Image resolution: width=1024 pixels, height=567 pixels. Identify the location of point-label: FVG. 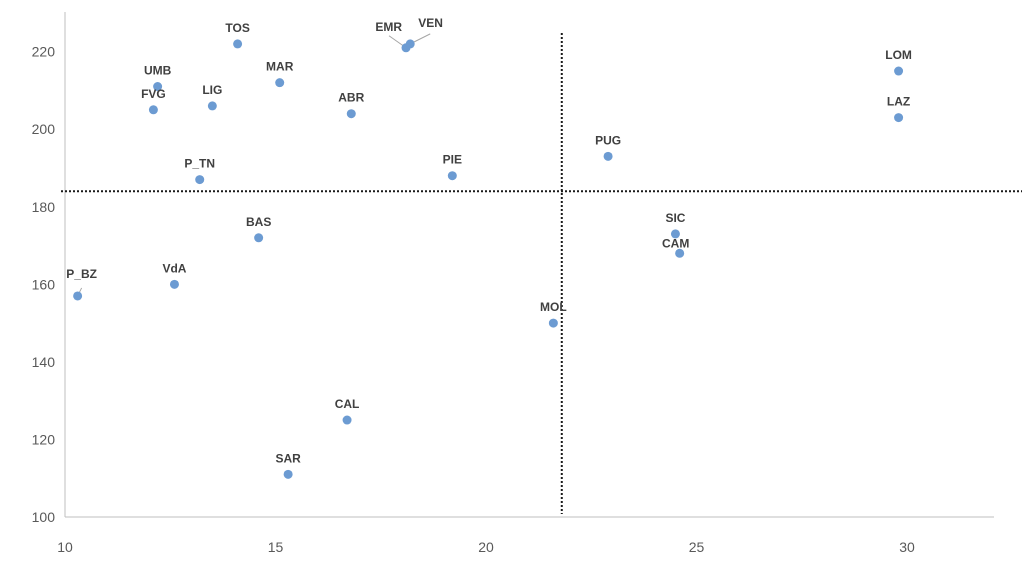
(153, 94).